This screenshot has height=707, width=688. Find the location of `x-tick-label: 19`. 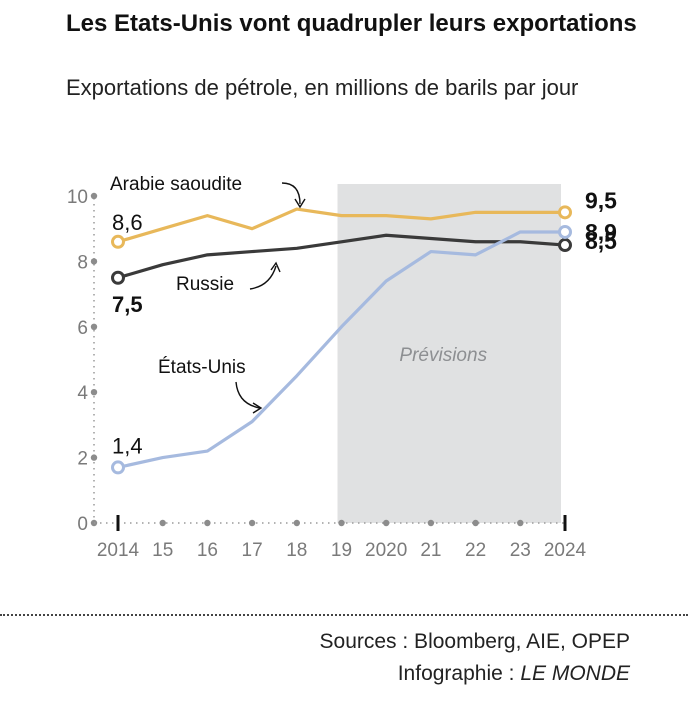

x-tick-label: 19 is located at coordinates (341, 550).